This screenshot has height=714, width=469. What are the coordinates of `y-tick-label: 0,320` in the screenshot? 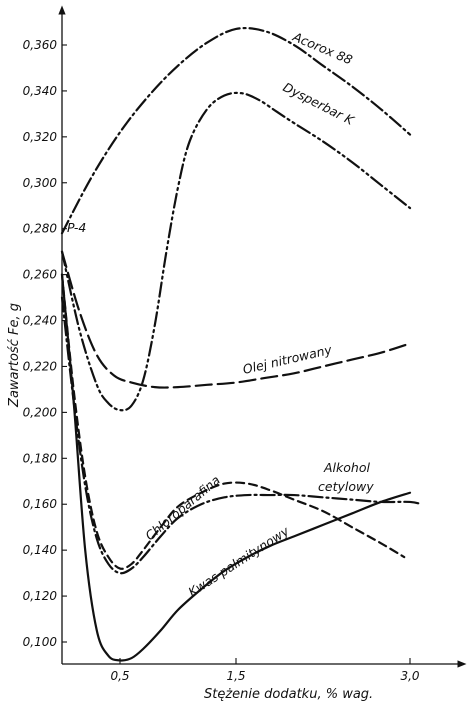 It's located at (40, 137).